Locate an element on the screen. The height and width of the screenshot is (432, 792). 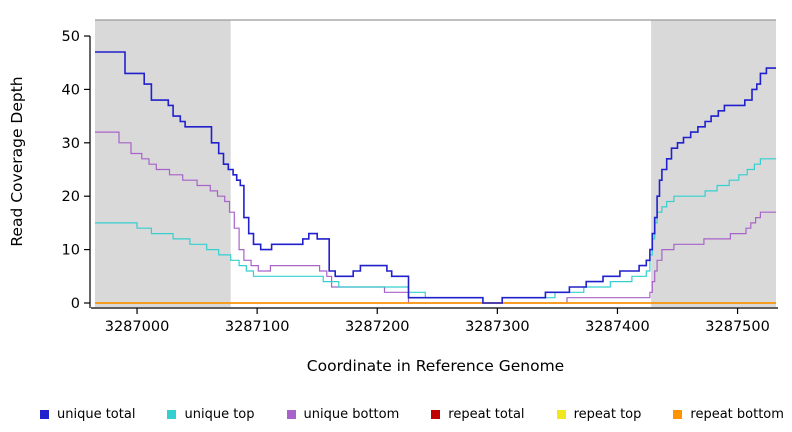
legend-item-repeat-total: repeat total is located at coordinates (478, 414).